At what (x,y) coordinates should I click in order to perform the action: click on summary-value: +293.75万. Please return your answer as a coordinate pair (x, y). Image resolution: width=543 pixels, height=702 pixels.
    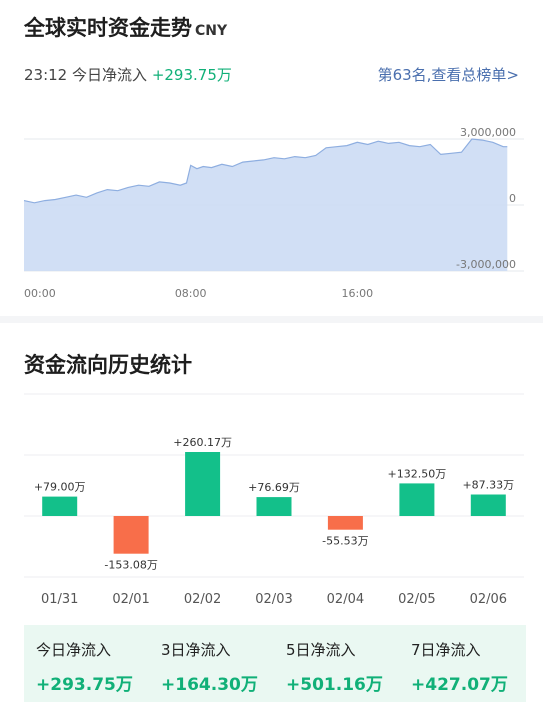
    Looking at the image, I should click on (84, 685).